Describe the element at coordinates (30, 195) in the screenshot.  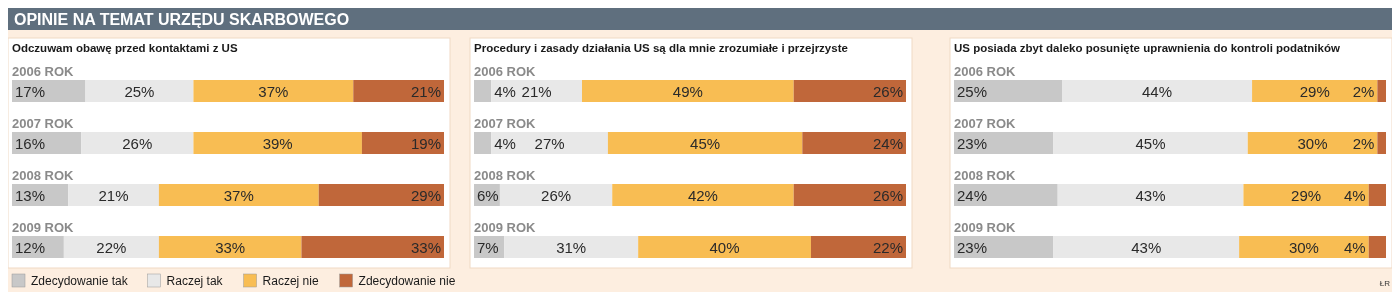
I see `data-label: 13%` at that location.